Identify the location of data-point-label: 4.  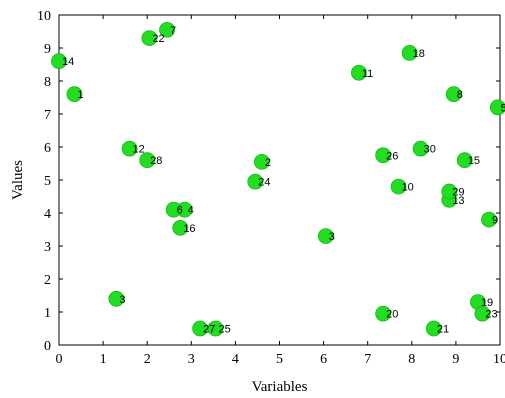
(191, 211).